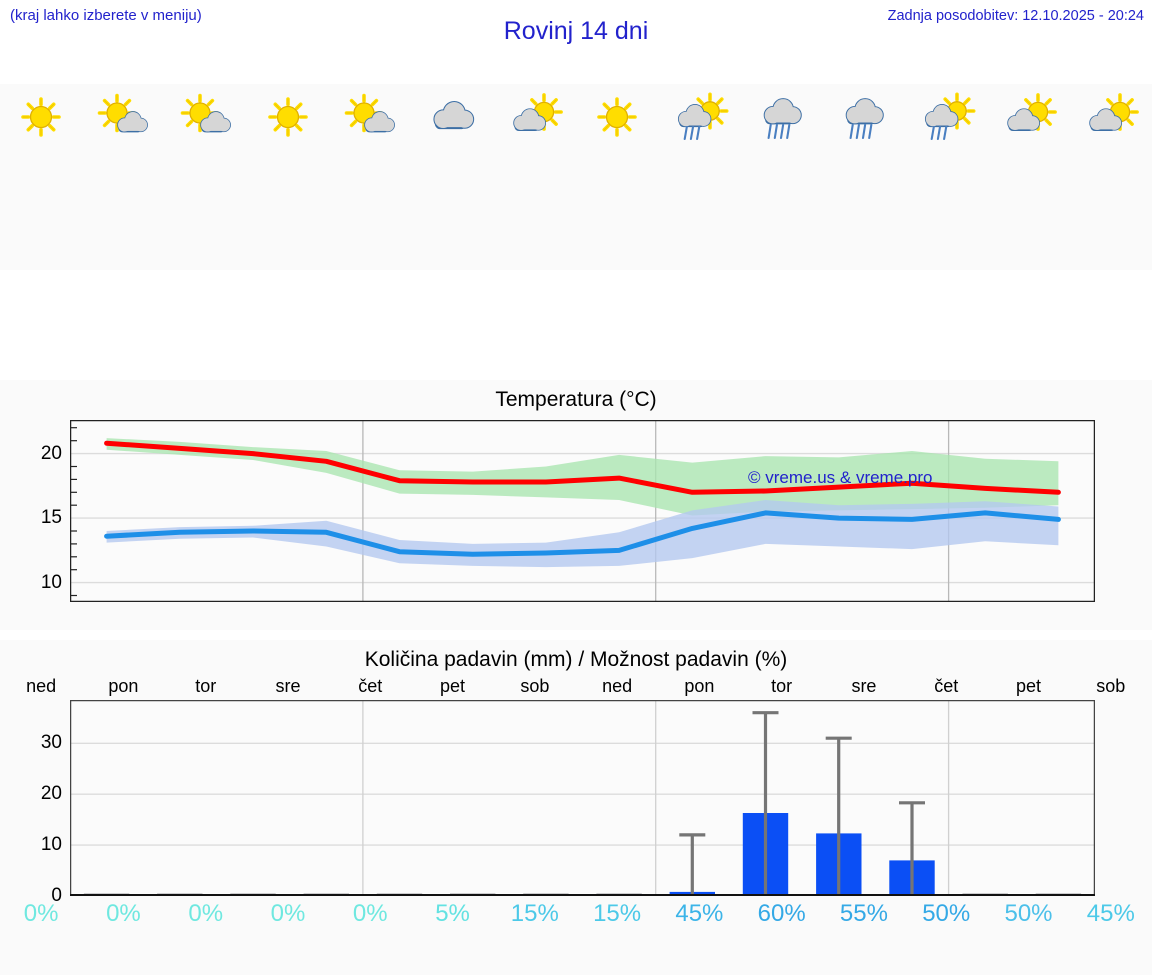  What do you see at coordinates (840, 477) in the screenshot?
I see `watermark-text: © vreme.us & vreme.pro` at bounding box center [840, 477].